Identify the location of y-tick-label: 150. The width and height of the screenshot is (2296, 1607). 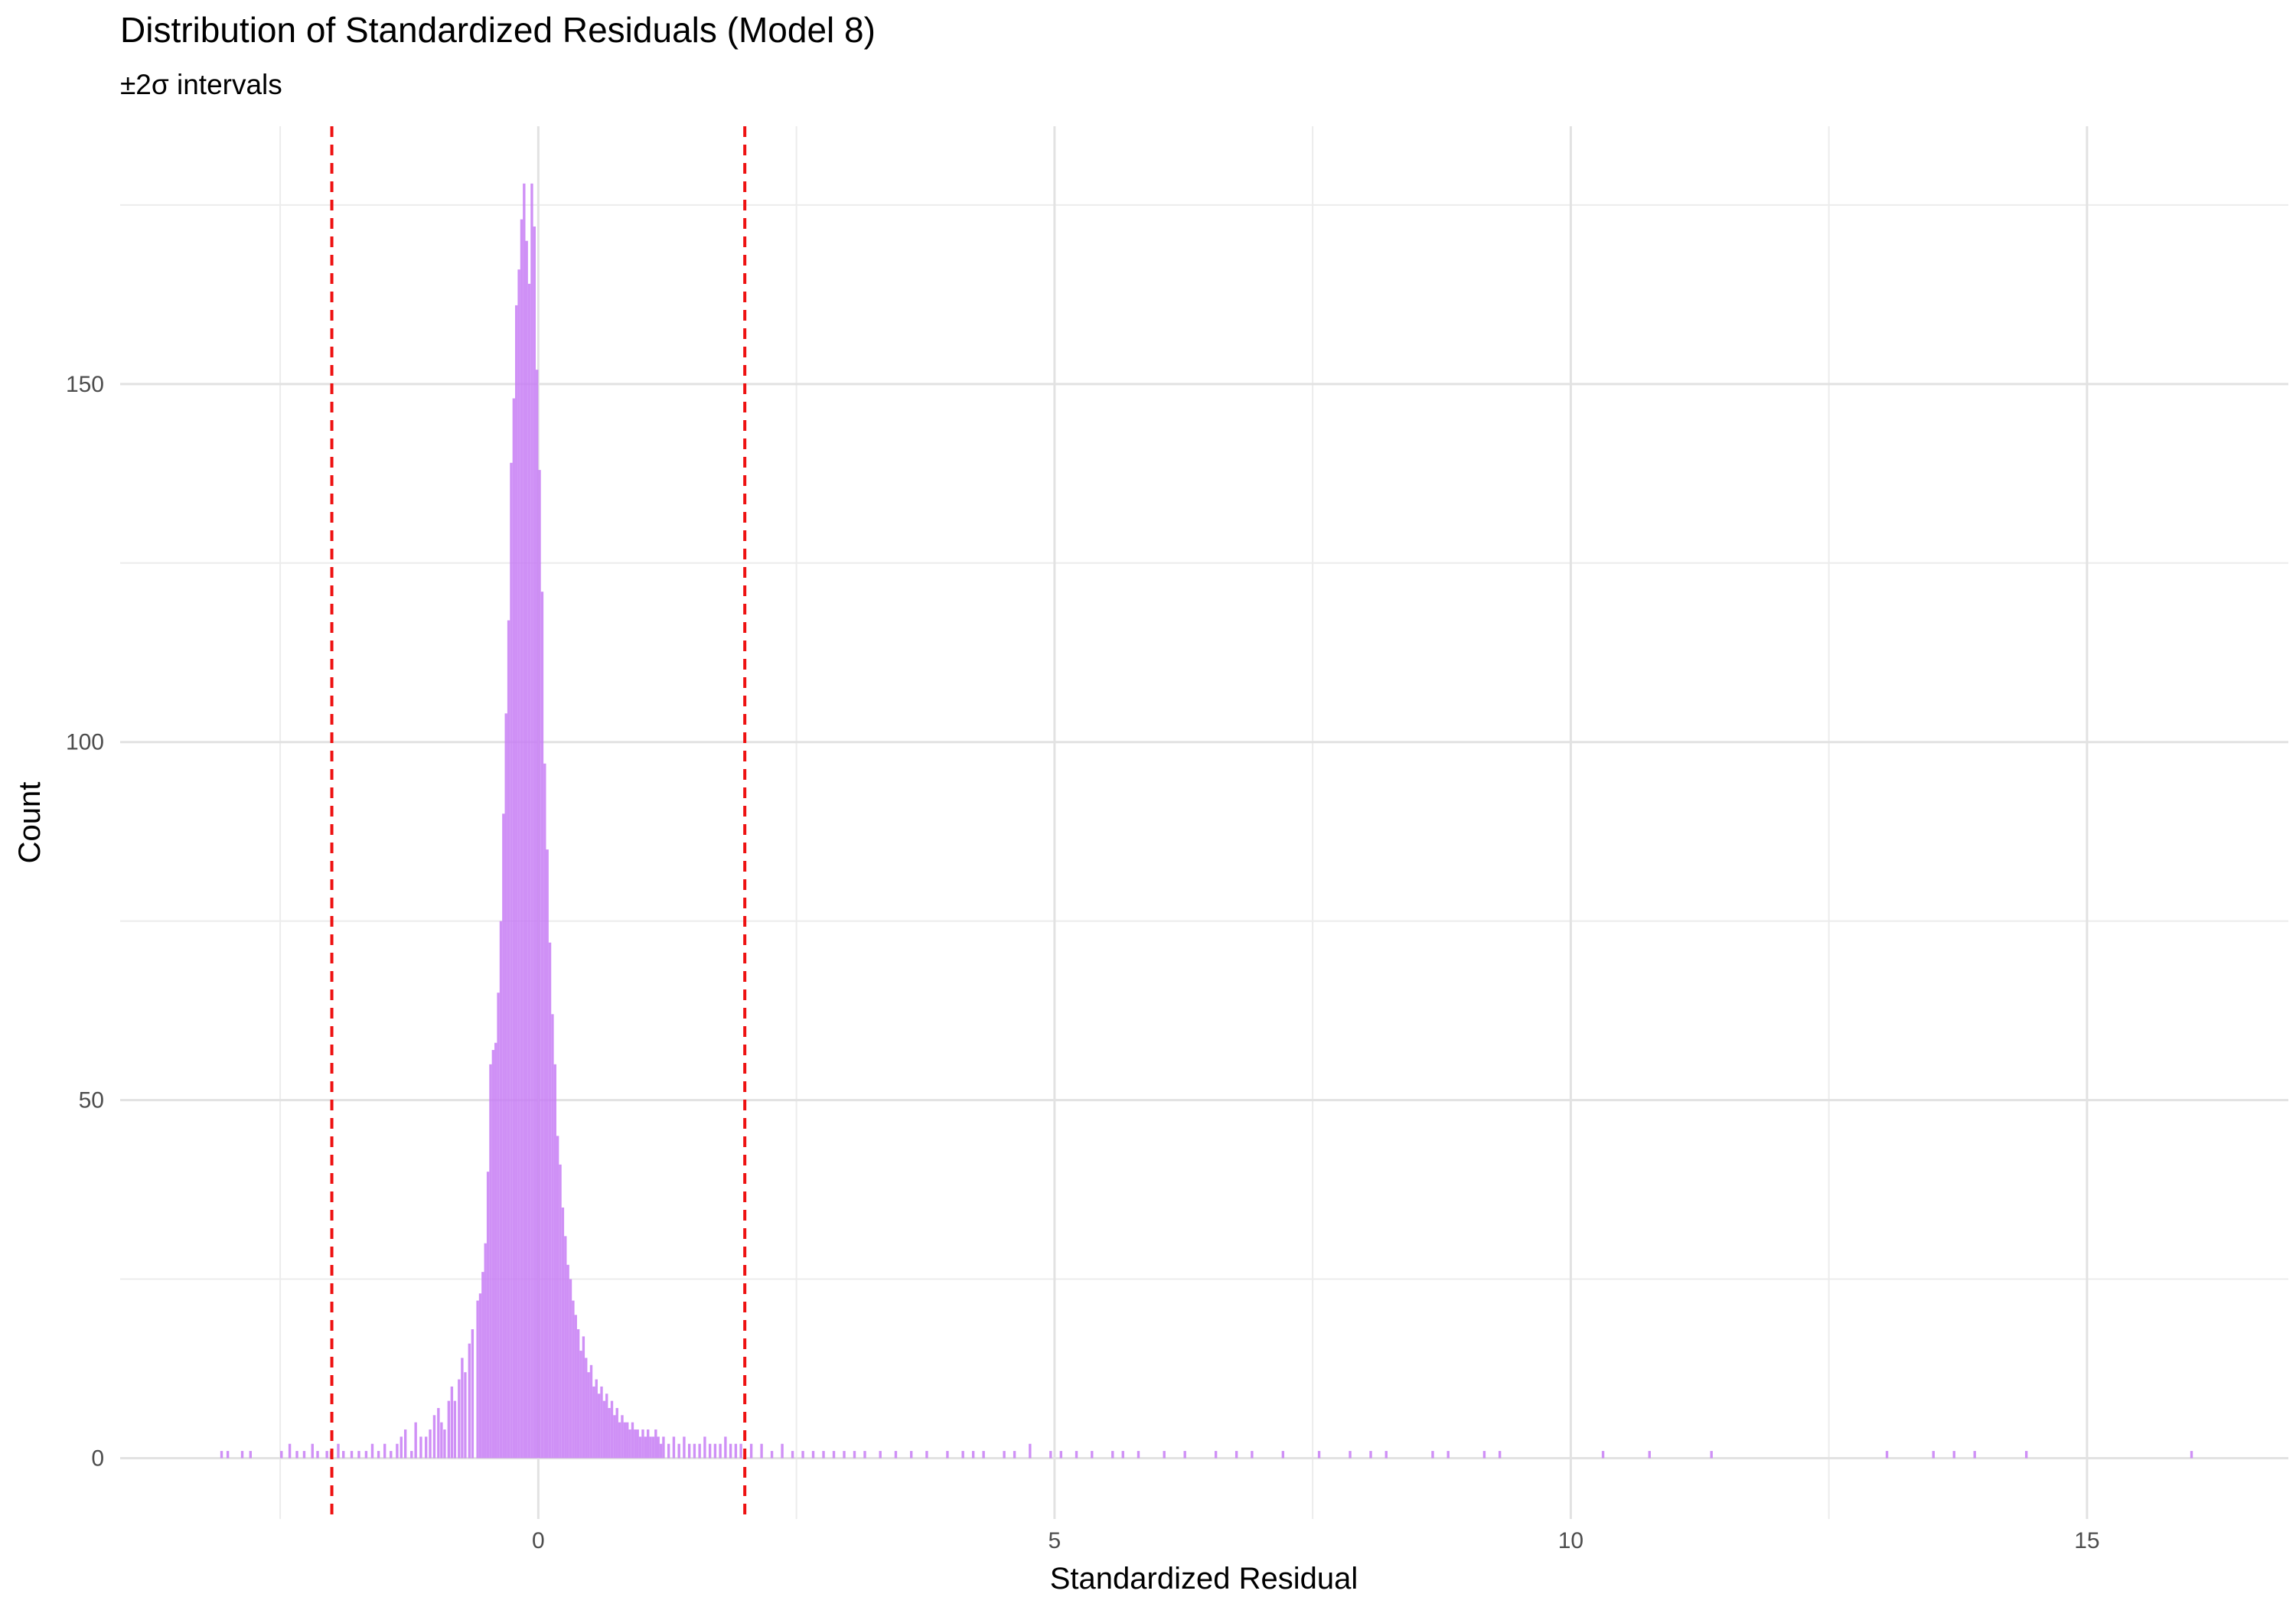
(85, 384).